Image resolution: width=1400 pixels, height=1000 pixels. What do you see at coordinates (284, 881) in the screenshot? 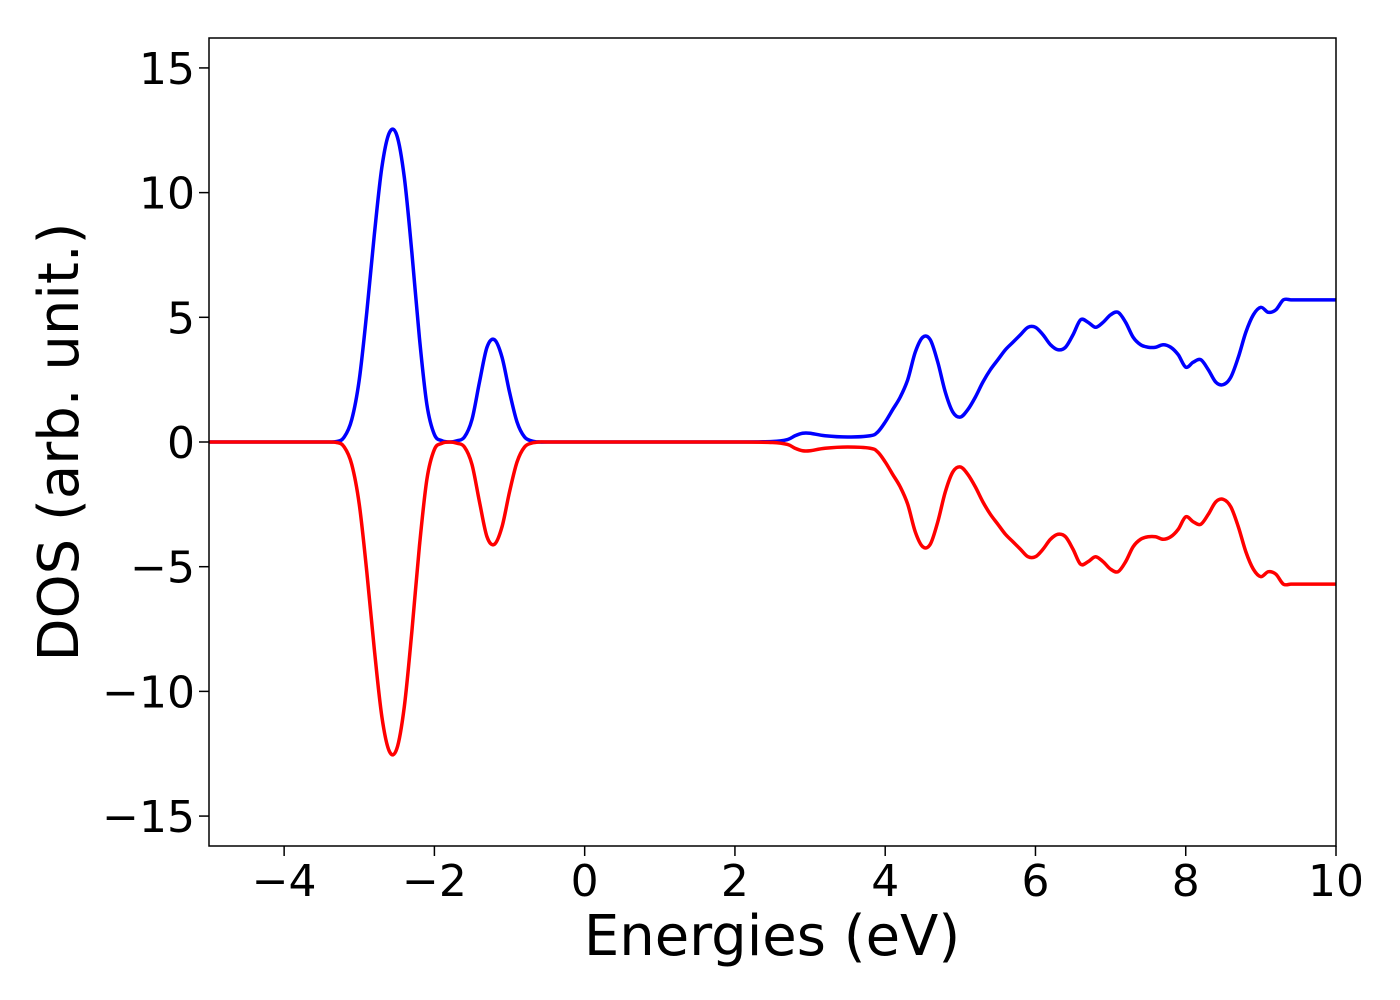
I see `x-tick-label: −4` at bounding box center [284, 881].